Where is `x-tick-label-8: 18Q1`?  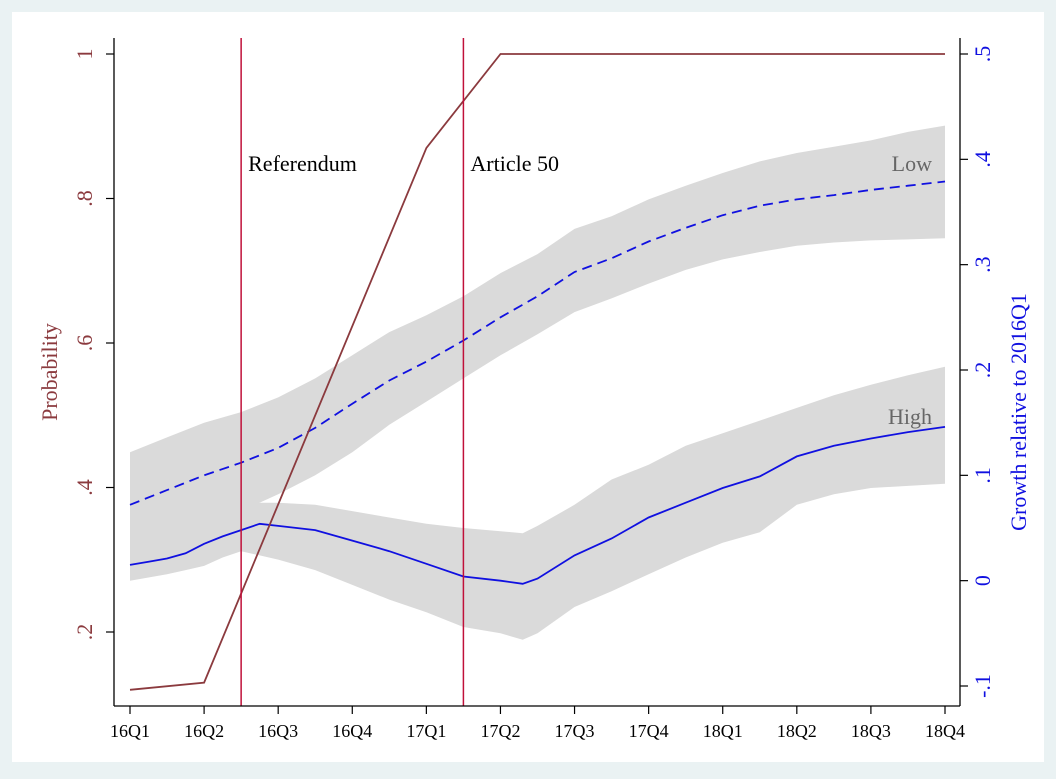 x-tick-label-8: 18Q1 is located at coordinates (723, 731).